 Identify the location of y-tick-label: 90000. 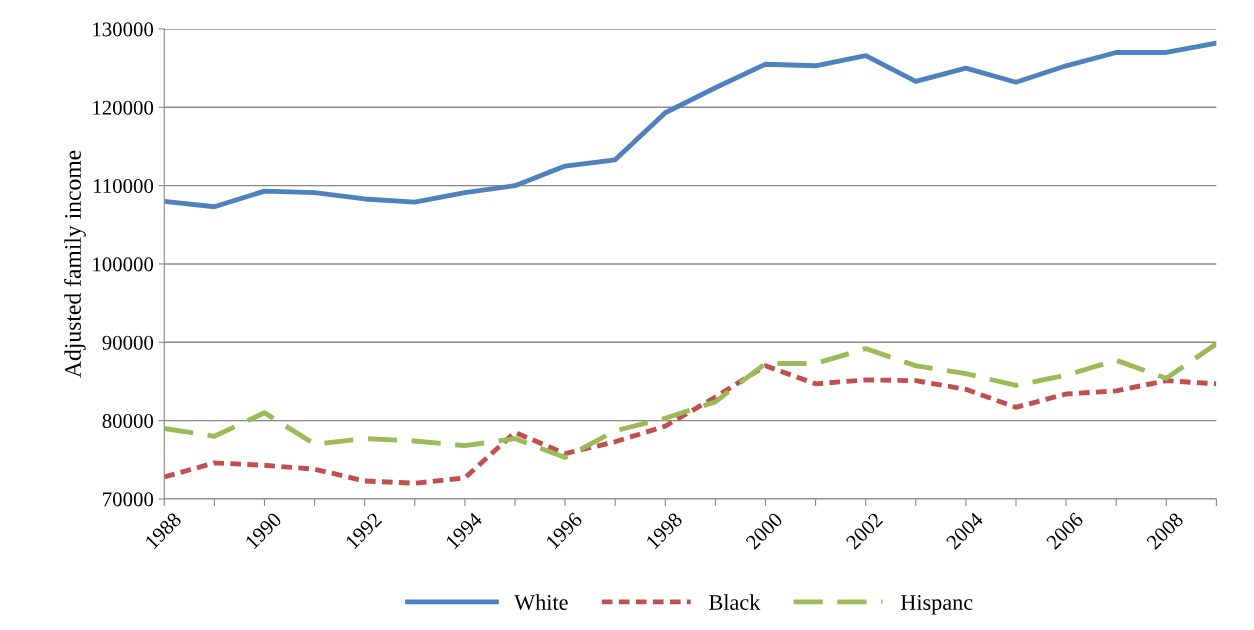
(128, 342).